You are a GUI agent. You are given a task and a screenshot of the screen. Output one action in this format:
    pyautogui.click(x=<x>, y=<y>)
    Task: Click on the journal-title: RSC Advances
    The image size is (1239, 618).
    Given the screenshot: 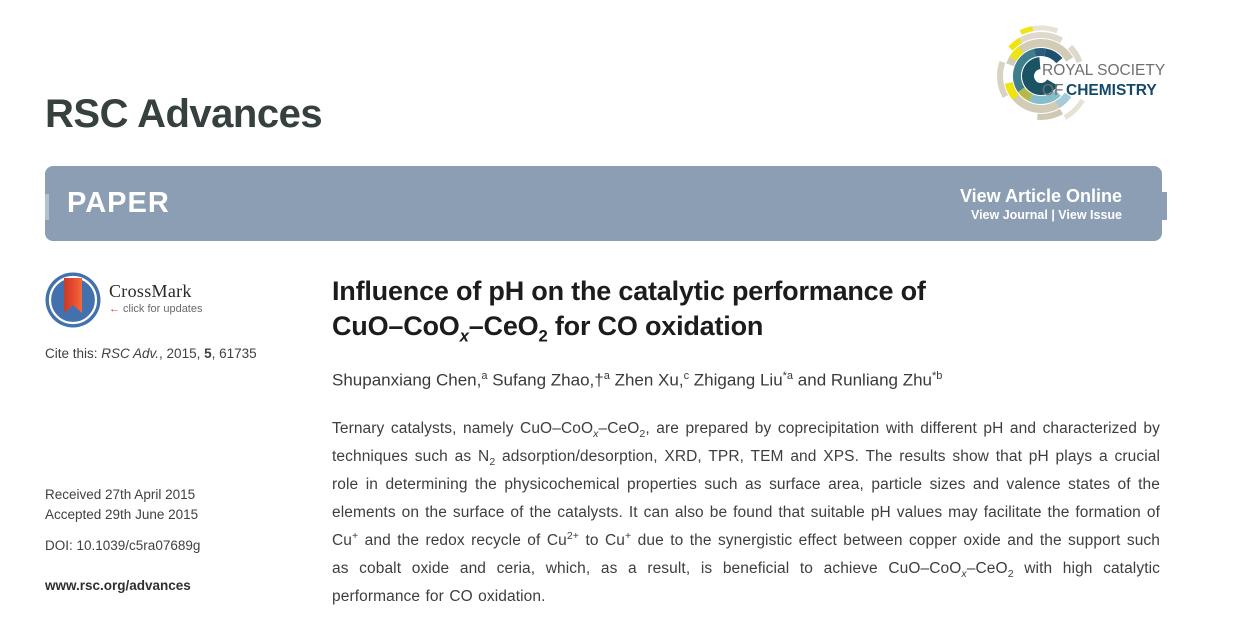 What is the action you would take?
    pyautogui.click(x=184, y=114)
    